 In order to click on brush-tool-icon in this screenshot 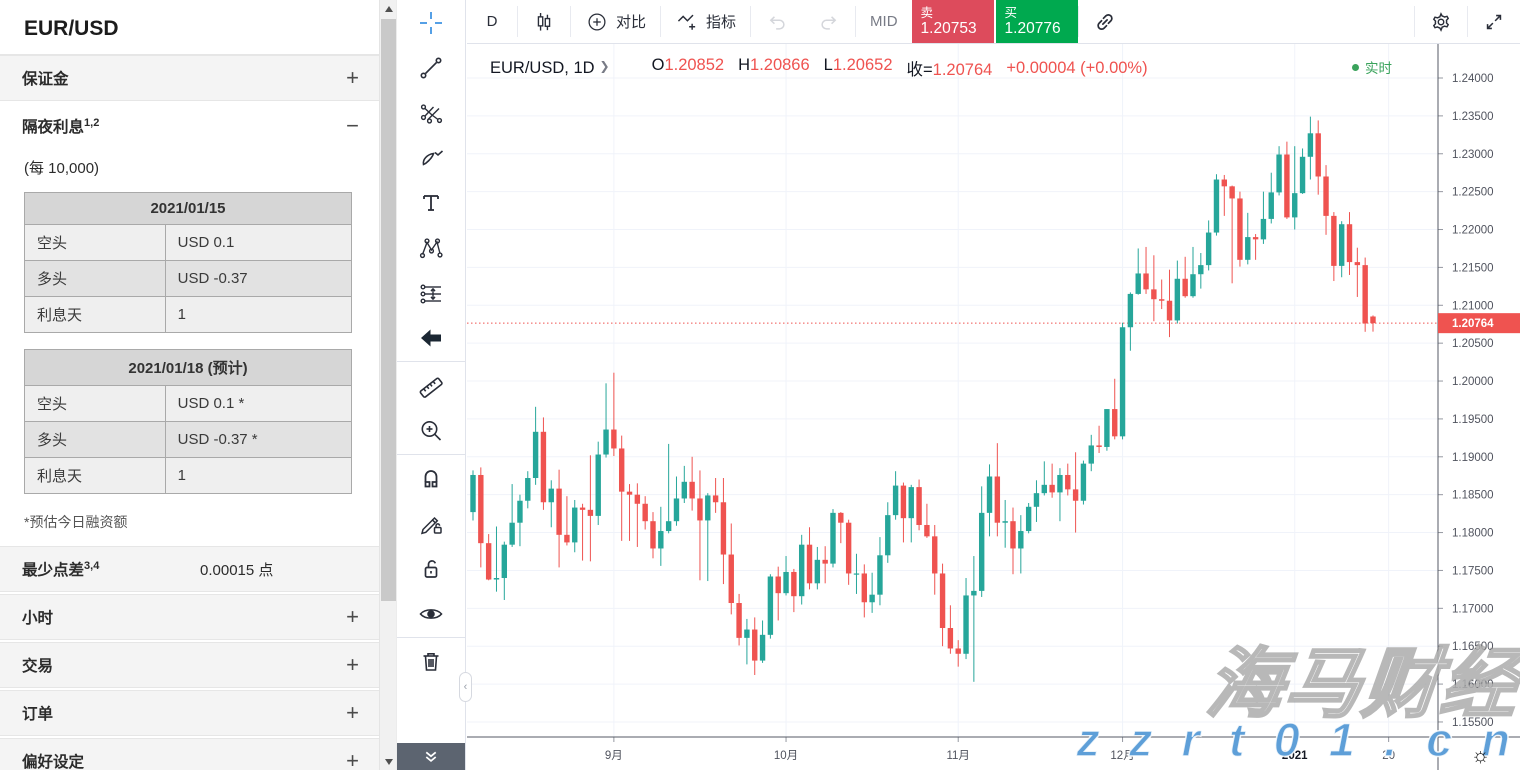, I will do `click(433, 157)`.